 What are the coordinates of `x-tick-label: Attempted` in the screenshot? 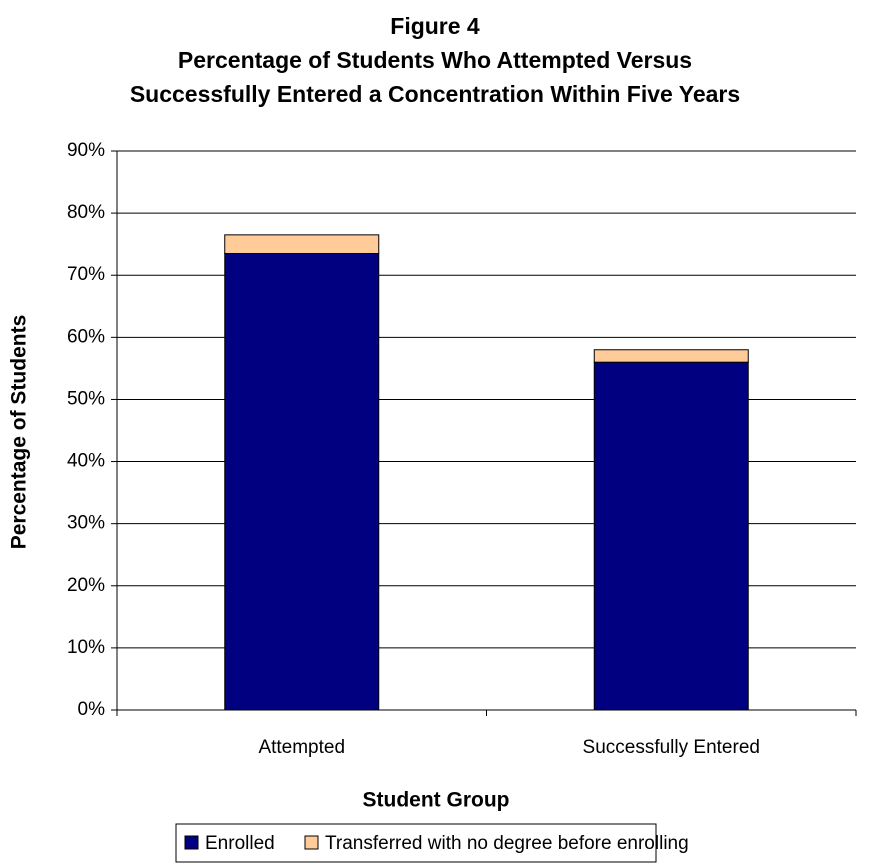 It's located at (301, 747).